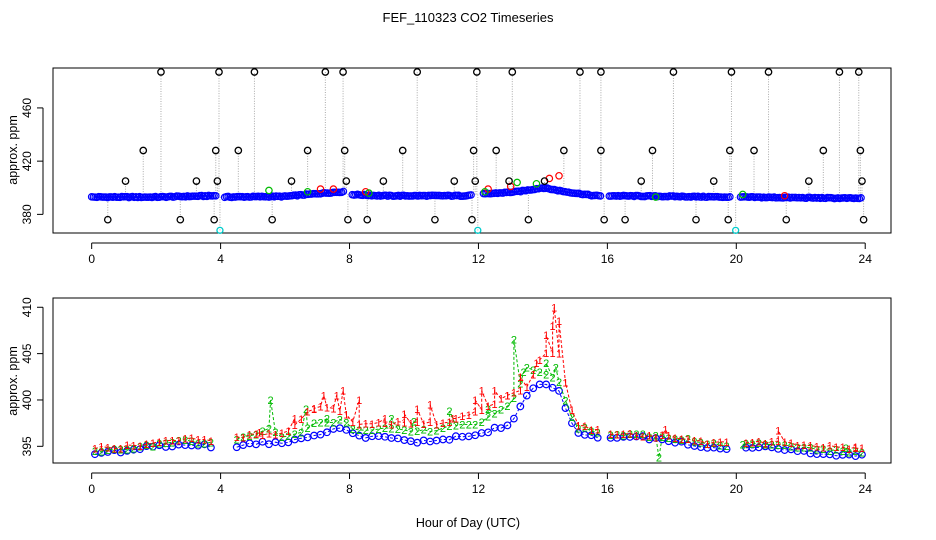 The height and width of the screenshot is (540, 936). What do you see at coordinates (737, 259) in the screenshot?
I see `x-tick-label: 20` at bounding box center [737, 259].